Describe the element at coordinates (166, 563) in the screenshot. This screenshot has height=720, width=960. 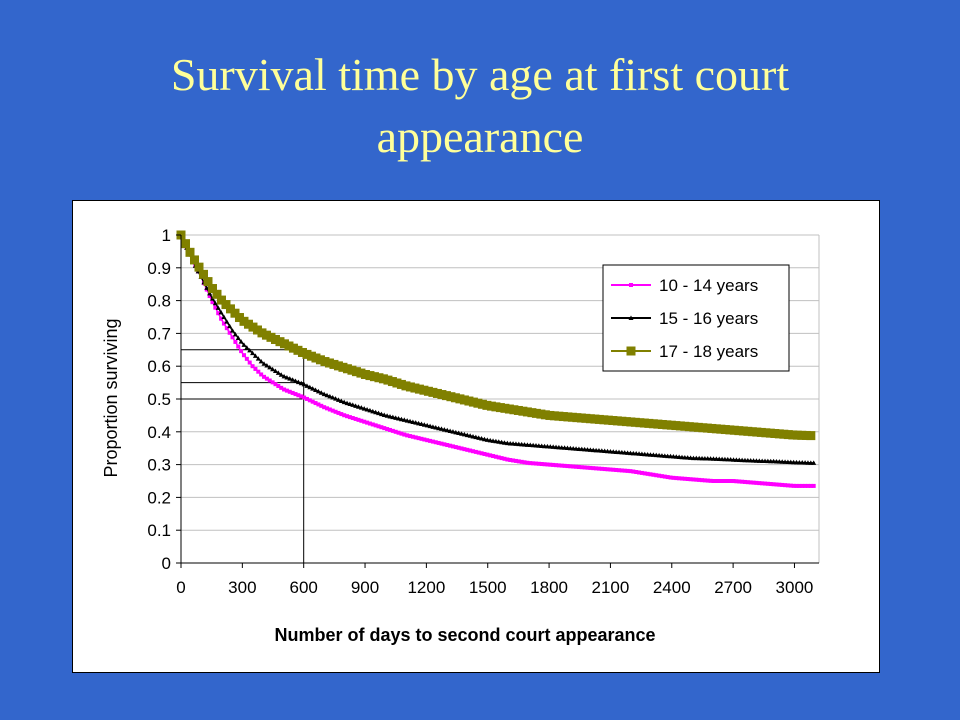
I see `y-tick-label: 0` at that location.